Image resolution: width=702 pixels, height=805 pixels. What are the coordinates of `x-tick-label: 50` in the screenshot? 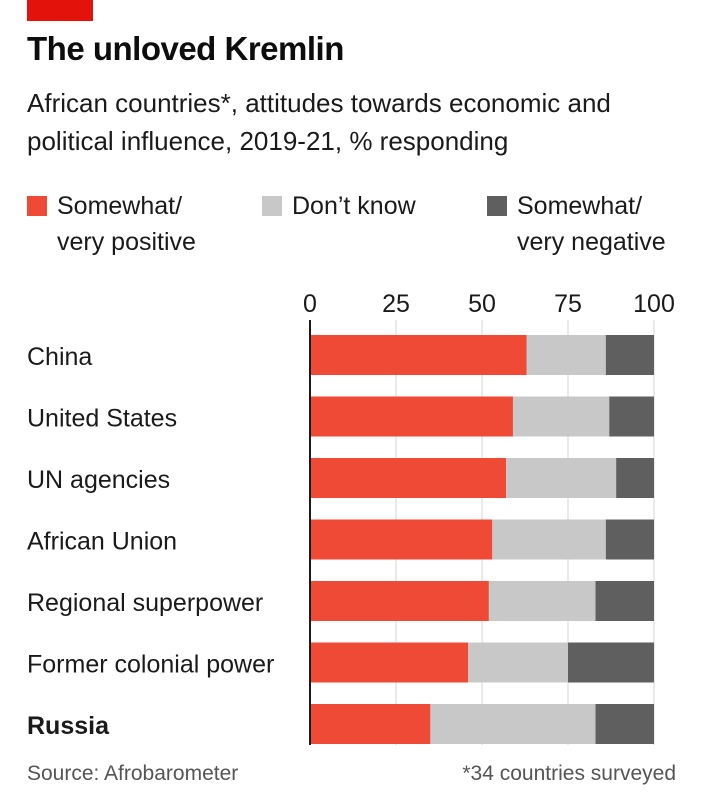 It's located at (482, 304).